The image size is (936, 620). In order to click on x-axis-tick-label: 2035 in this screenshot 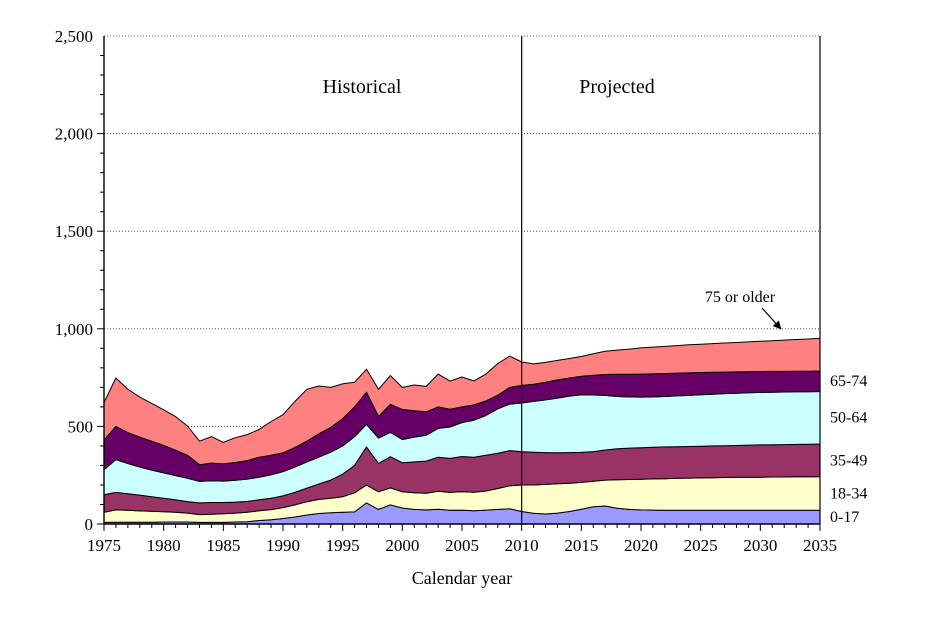, I will do `click(820, 545)`.